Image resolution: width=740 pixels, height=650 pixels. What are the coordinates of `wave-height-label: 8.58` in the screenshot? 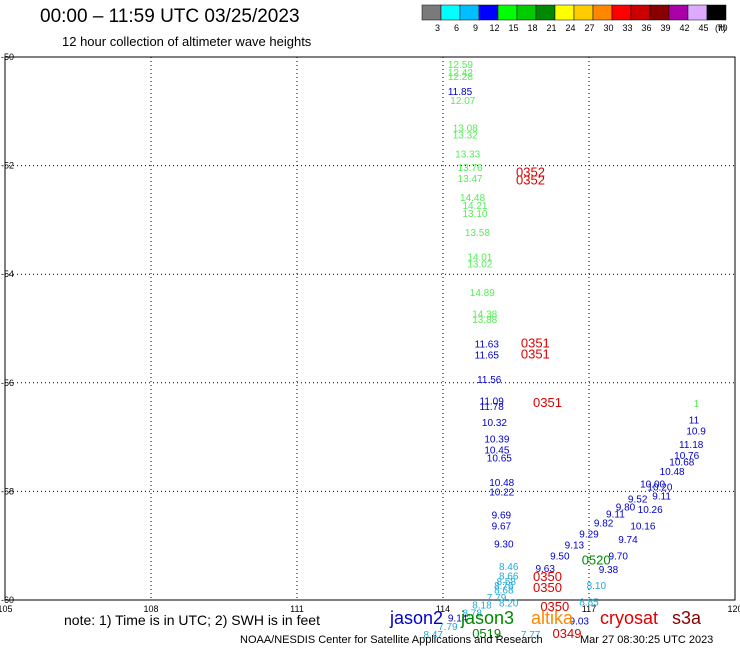 It's located at (507, 582).